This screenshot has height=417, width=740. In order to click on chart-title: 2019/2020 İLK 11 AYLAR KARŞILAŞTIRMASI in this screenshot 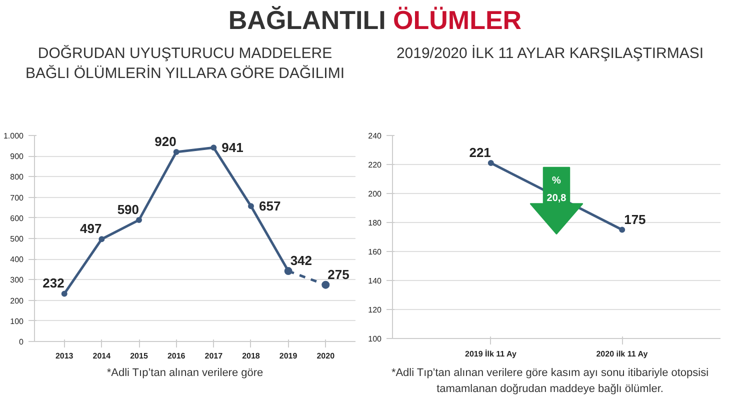, I will do `click(550, 54)`.